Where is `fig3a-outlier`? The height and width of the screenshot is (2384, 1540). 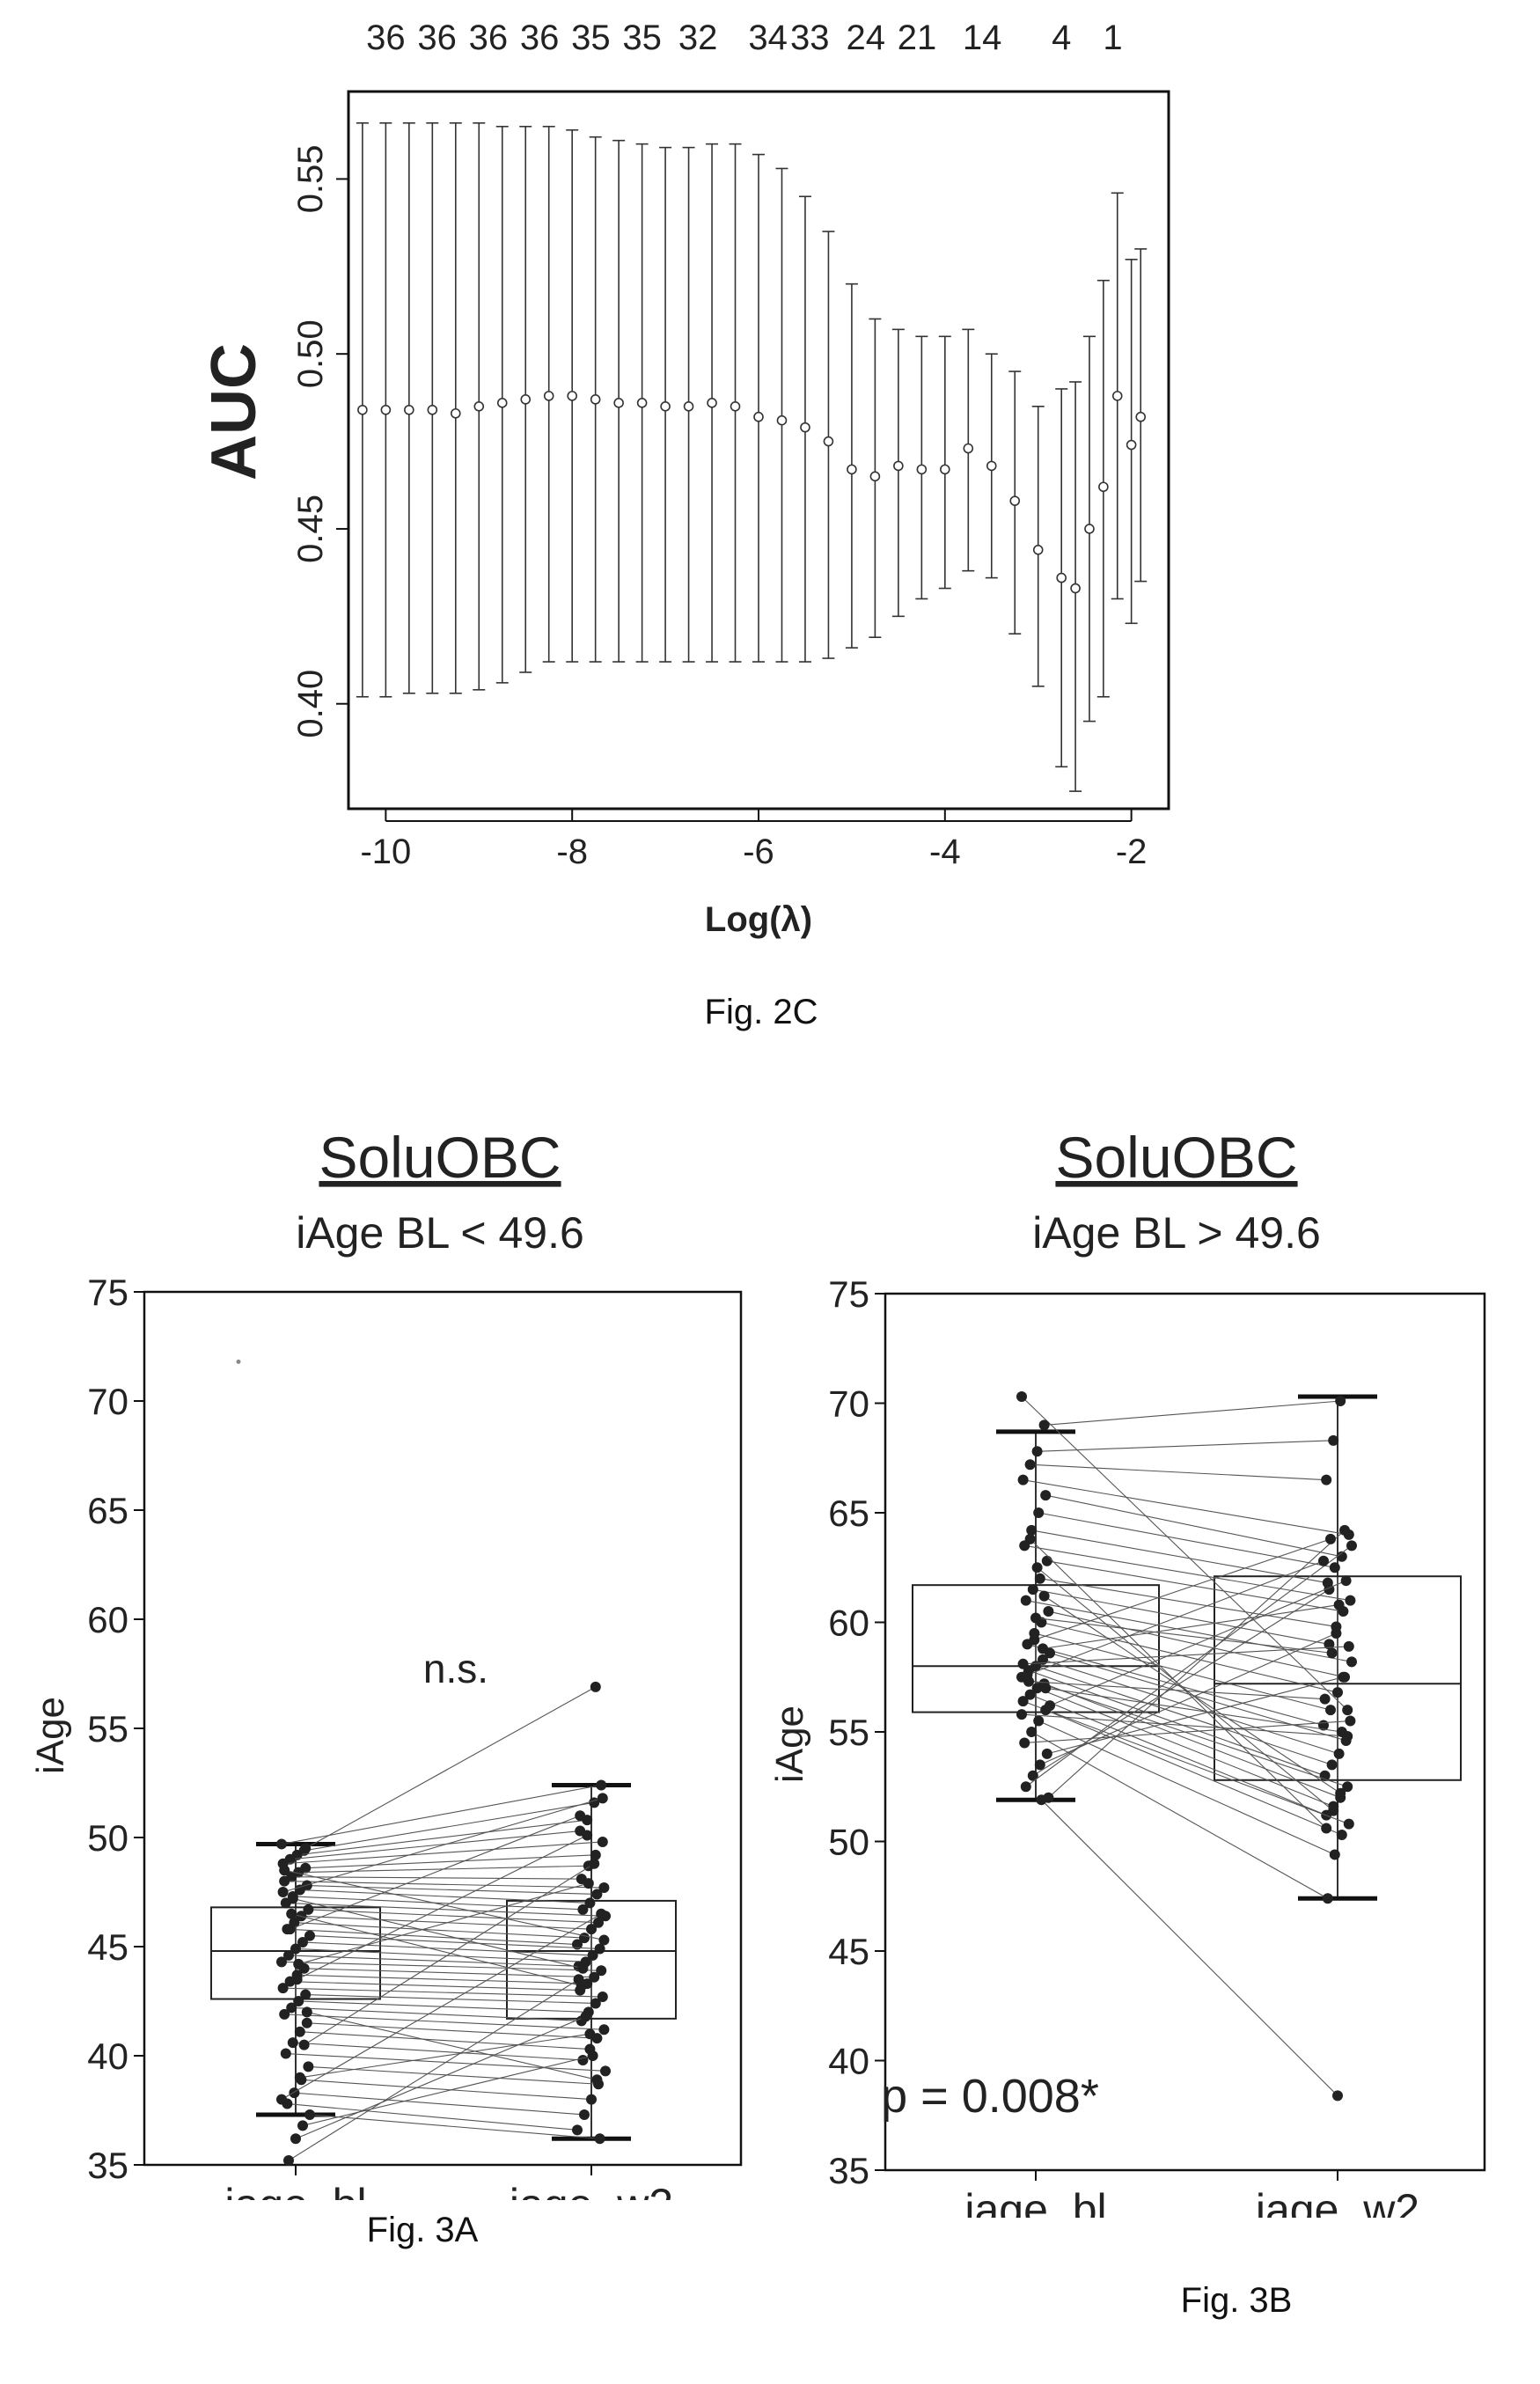
fig3a-outlier is located at coordinates (239, 1361).